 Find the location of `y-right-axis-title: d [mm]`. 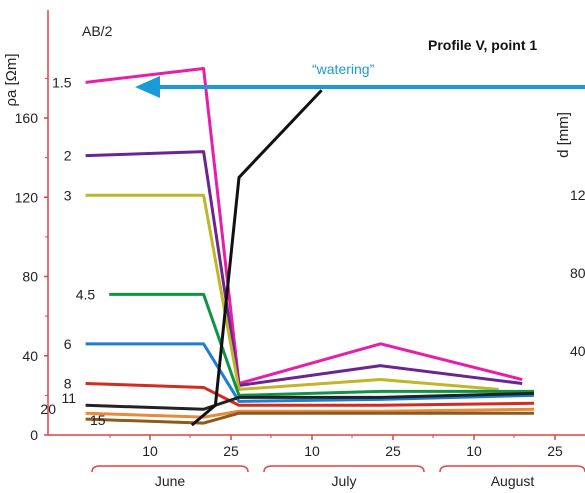

y-right-axis-title: d [mm] is located at coordinates (563, 135).